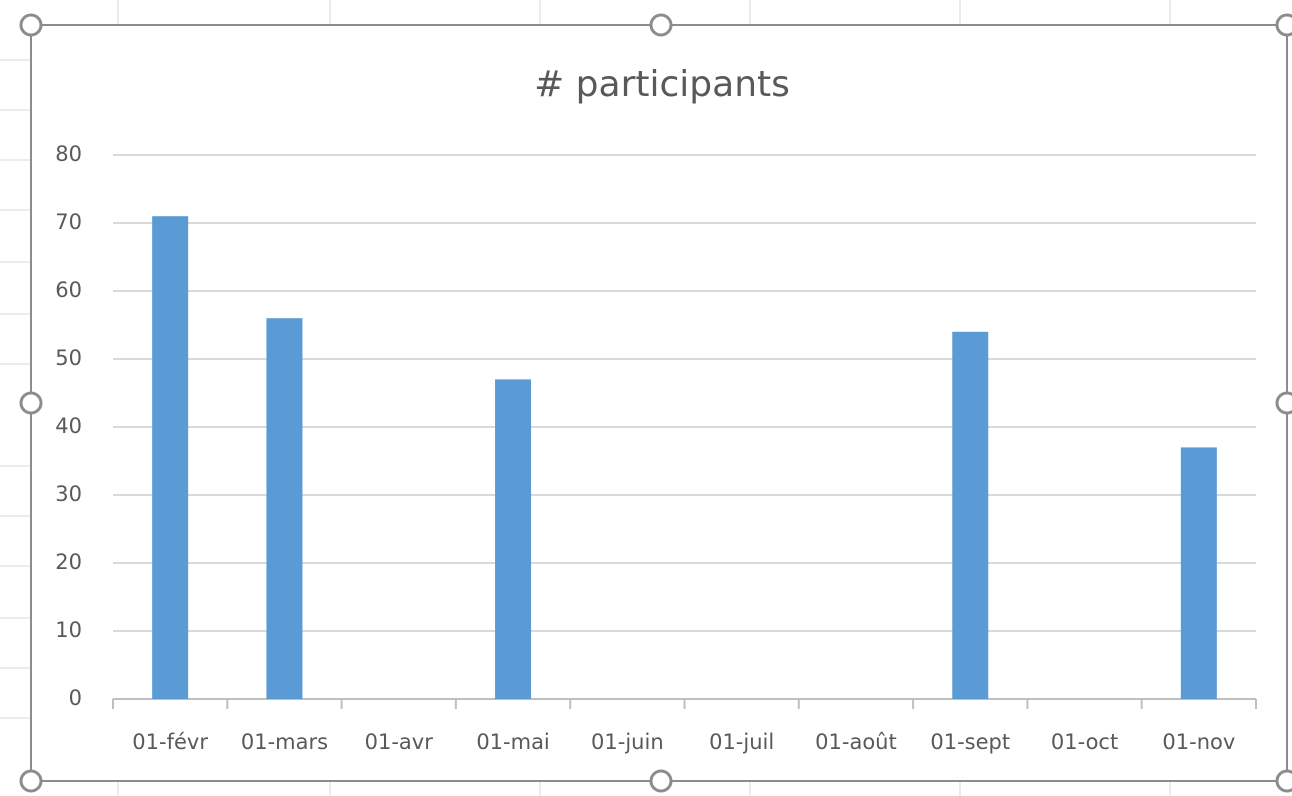  What do you see at coordinates (512, 742) in the screenshot?
I see `x-tick-label: 01-mai` at bounding box center [512, 742].